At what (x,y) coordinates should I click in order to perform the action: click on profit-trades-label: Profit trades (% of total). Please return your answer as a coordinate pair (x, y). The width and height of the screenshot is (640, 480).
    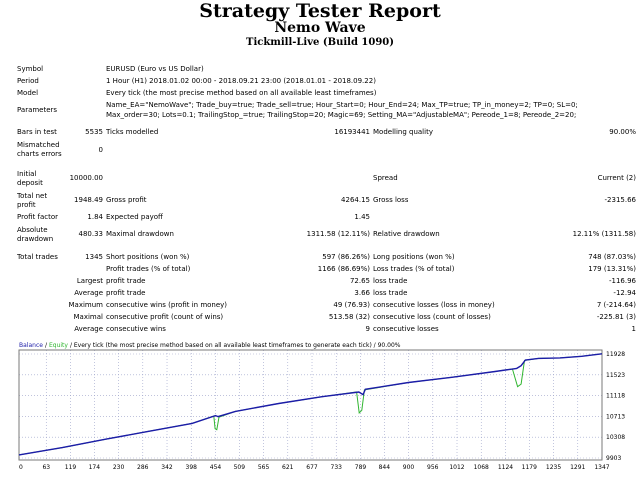
    Looking at the image, I should click on (148, 269).